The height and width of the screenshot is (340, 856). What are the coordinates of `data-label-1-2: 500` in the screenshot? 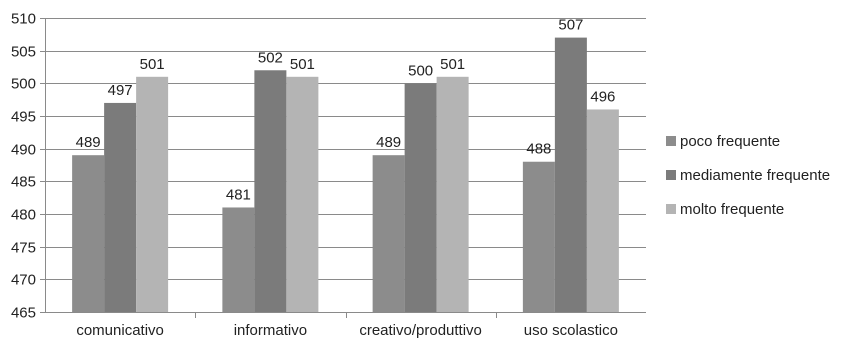 It's located at (420, 70).